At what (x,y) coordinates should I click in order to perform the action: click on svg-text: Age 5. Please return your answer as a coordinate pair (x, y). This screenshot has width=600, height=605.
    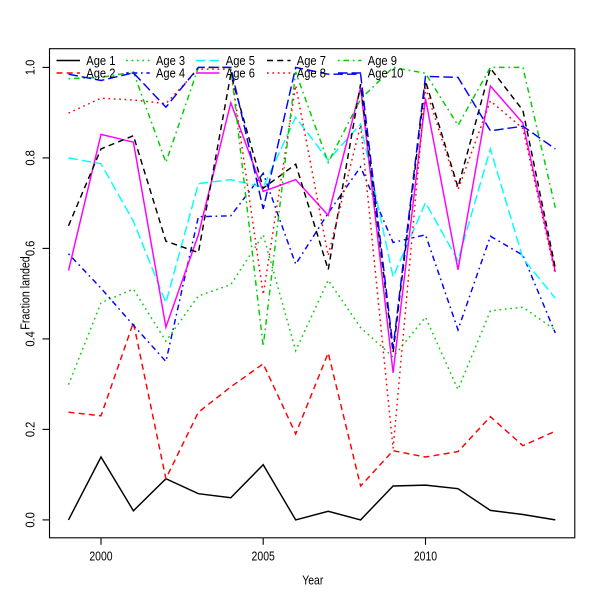
    Looking at the image, I should click on (240, 61).